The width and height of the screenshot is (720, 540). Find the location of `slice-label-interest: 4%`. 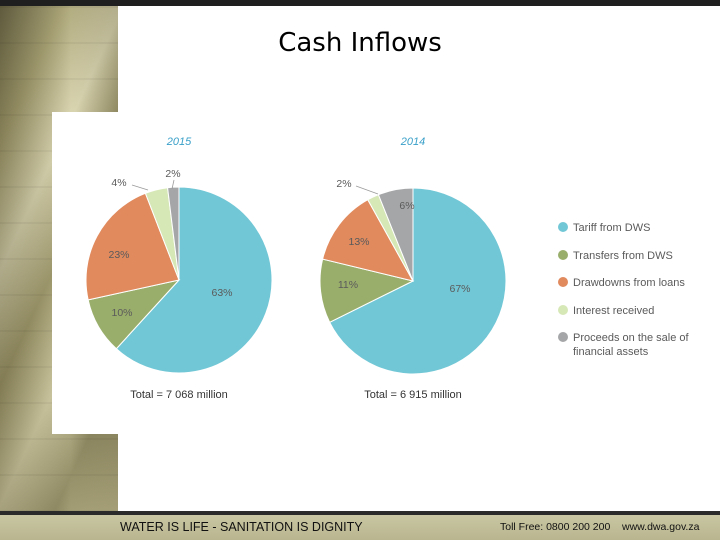

slice-label-interest: 4% is located at coordinates (118, 183).